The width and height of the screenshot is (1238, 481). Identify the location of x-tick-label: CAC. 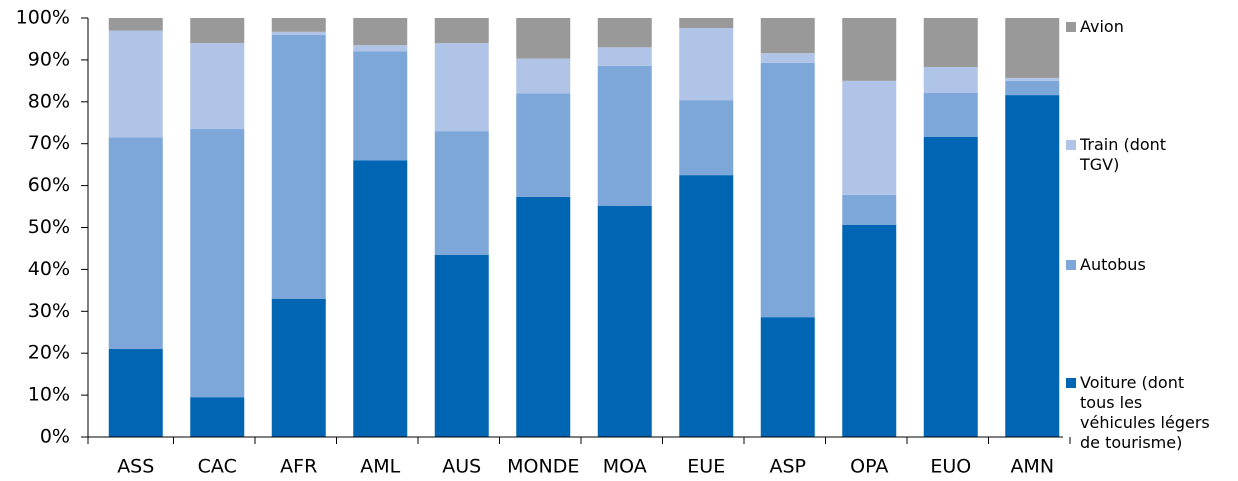
(217, 467).